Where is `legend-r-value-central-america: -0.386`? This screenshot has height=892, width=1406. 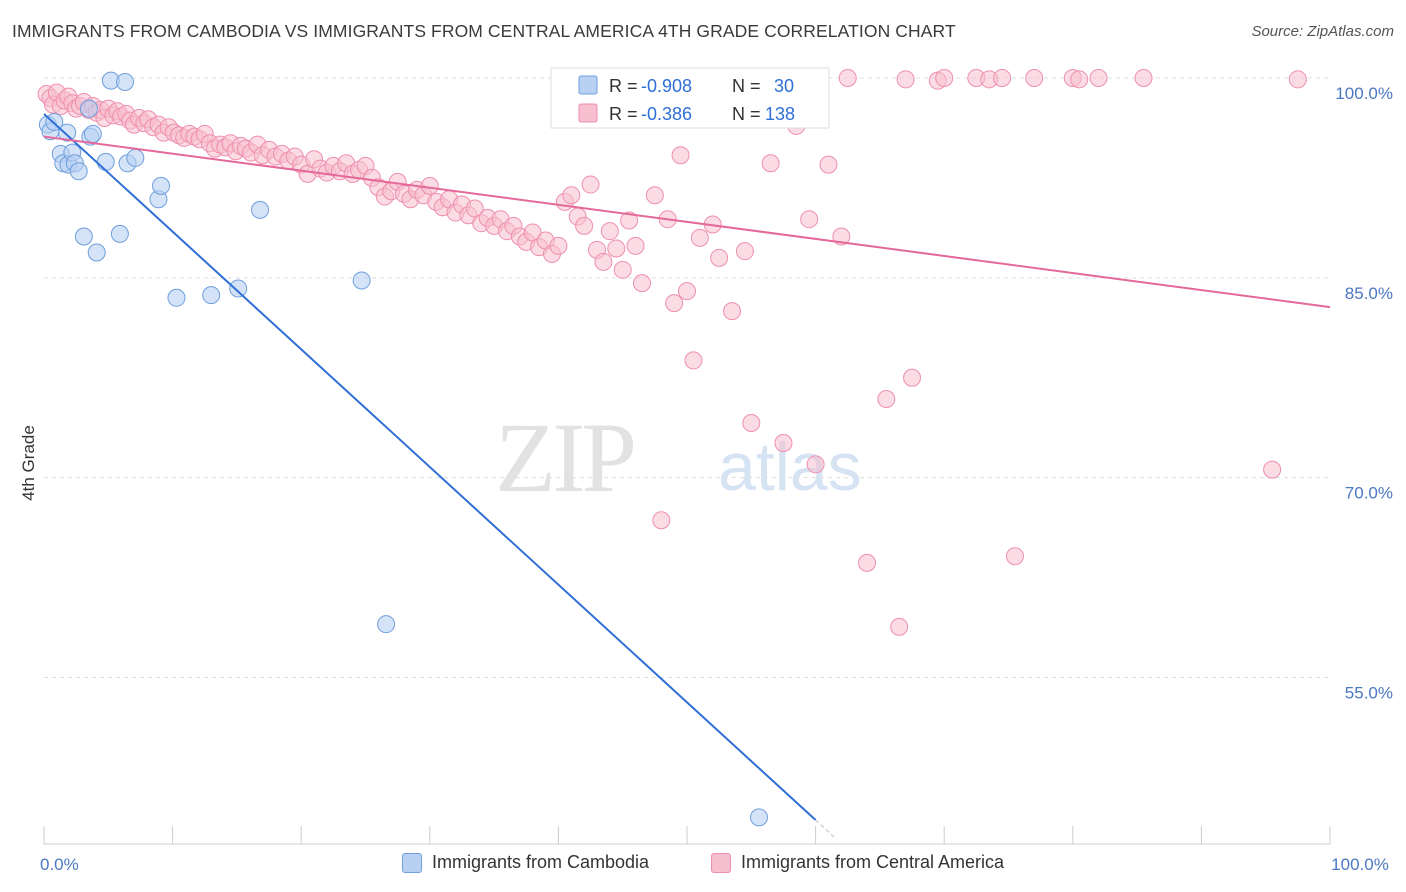 legend-r-value-central-america: -0.386 is located at coordinates (666, 114).